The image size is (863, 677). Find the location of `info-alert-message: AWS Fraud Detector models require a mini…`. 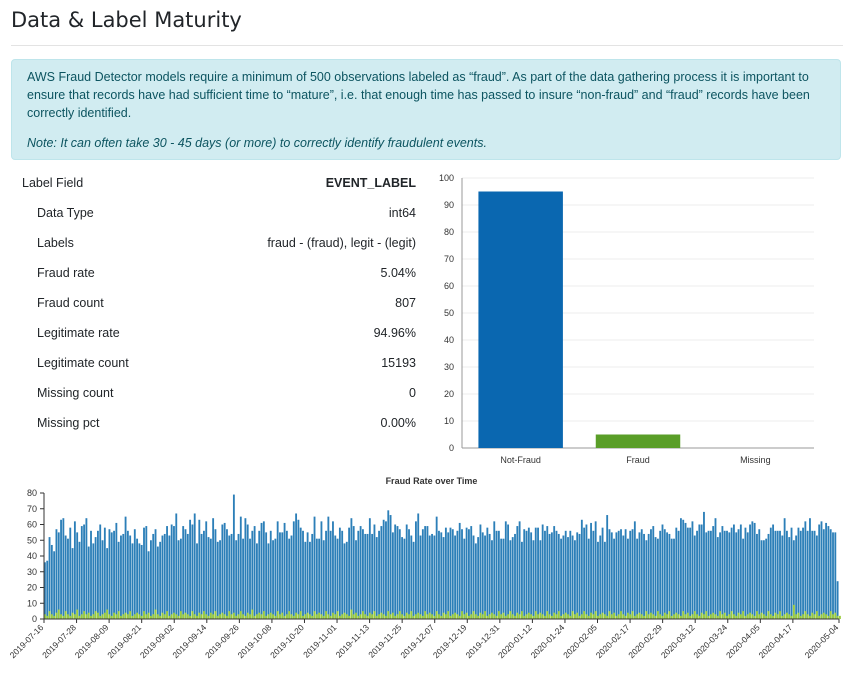

info-alert-message: AWS Fraud Detector models require a mini… is located at coordinates (418, 95).